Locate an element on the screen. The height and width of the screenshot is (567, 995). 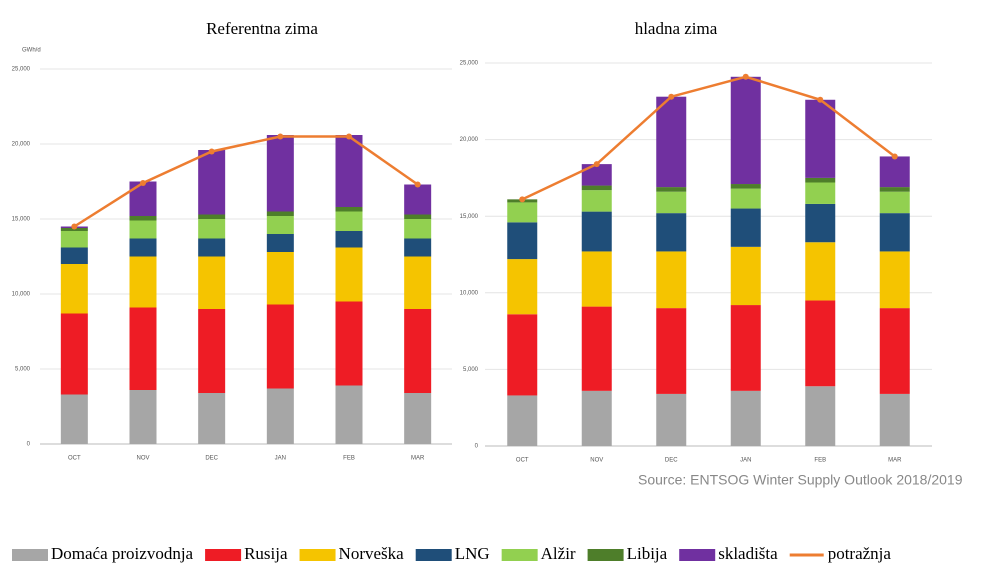
y-tick-label: 10,000 is located at coordinates (469, 293).